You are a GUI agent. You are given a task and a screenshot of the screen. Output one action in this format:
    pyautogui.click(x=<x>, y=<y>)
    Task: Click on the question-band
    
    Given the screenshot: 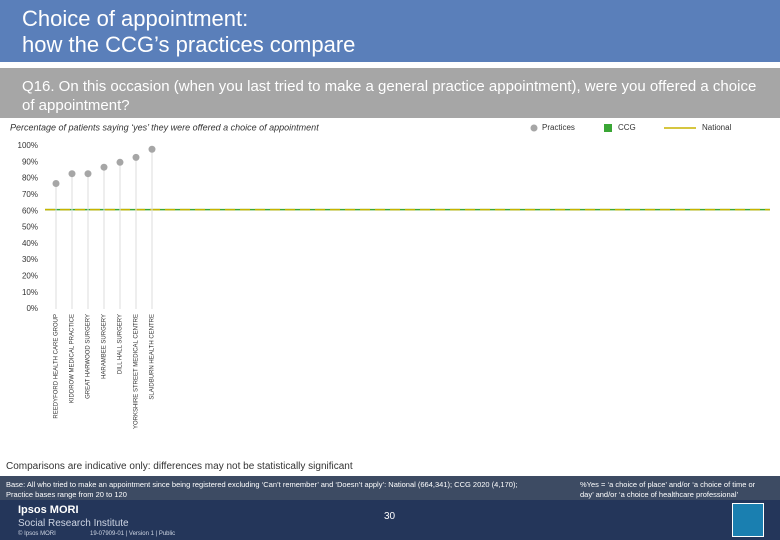 What is the action you would take?
    pyautogui.click(x=390, y=93)
    